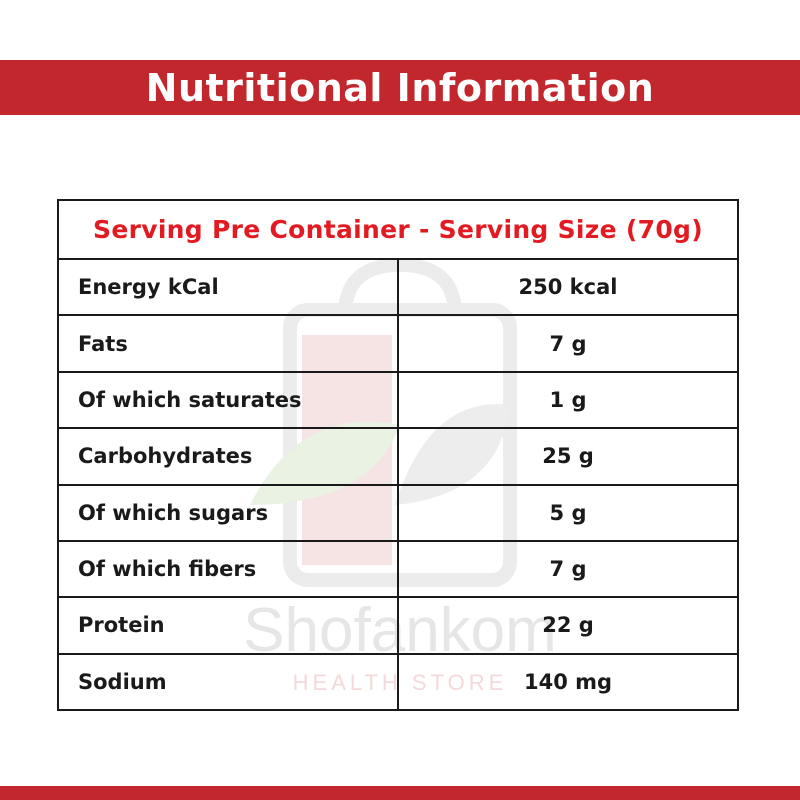 The height and width of the screenshot is (800, 800). Describe the element at coordinates (568, 512) in the screenshot. I see `nutrient-value: 5 g` at that location.